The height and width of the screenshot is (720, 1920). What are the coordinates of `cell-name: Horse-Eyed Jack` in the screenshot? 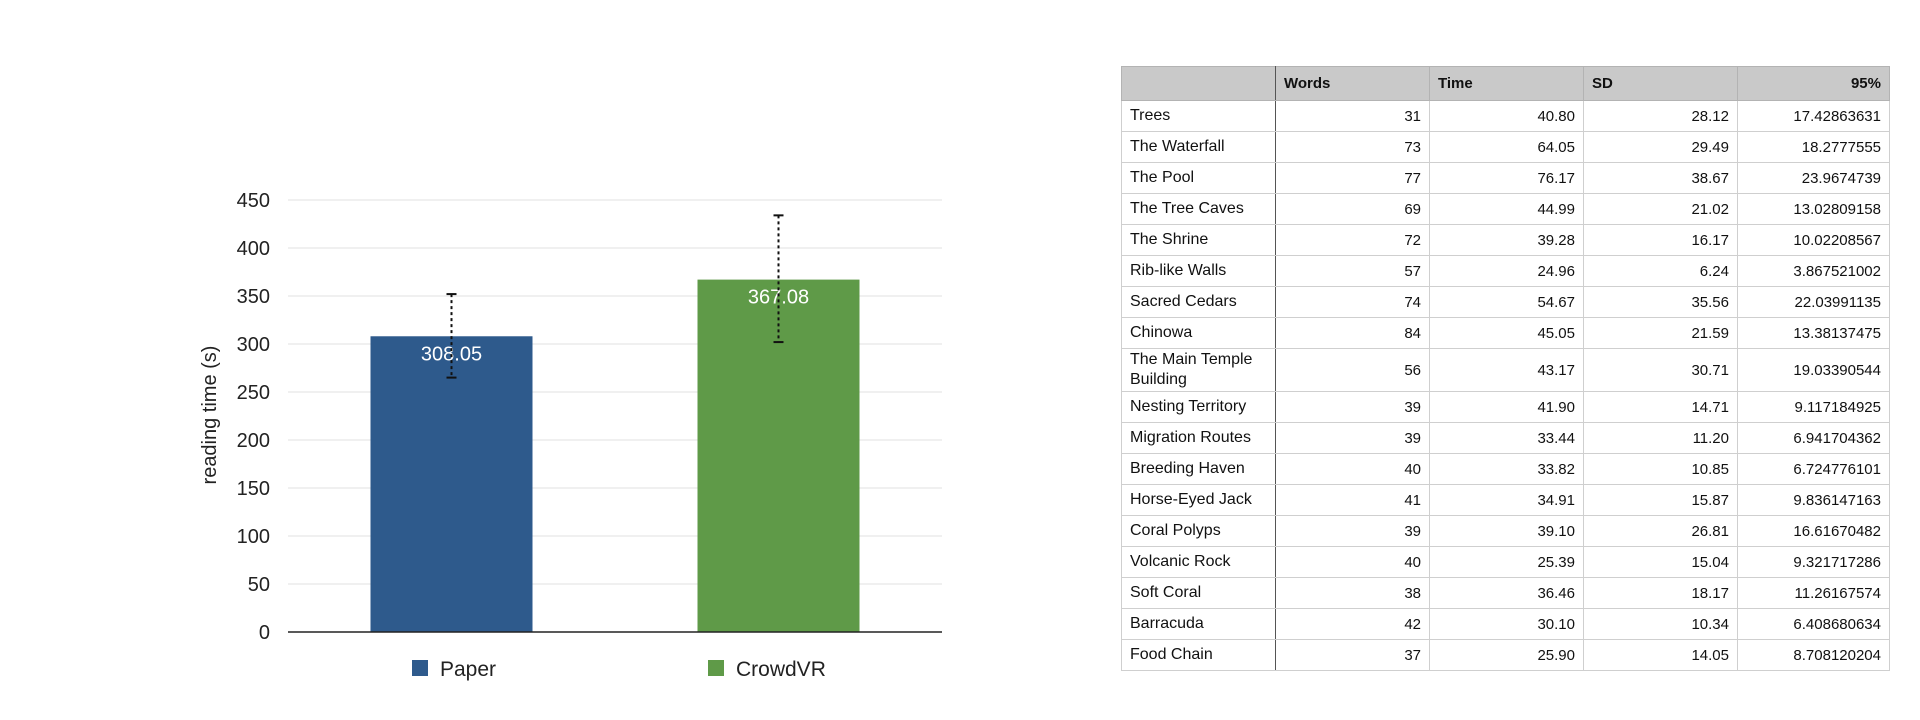 It's located at (1198, 500).